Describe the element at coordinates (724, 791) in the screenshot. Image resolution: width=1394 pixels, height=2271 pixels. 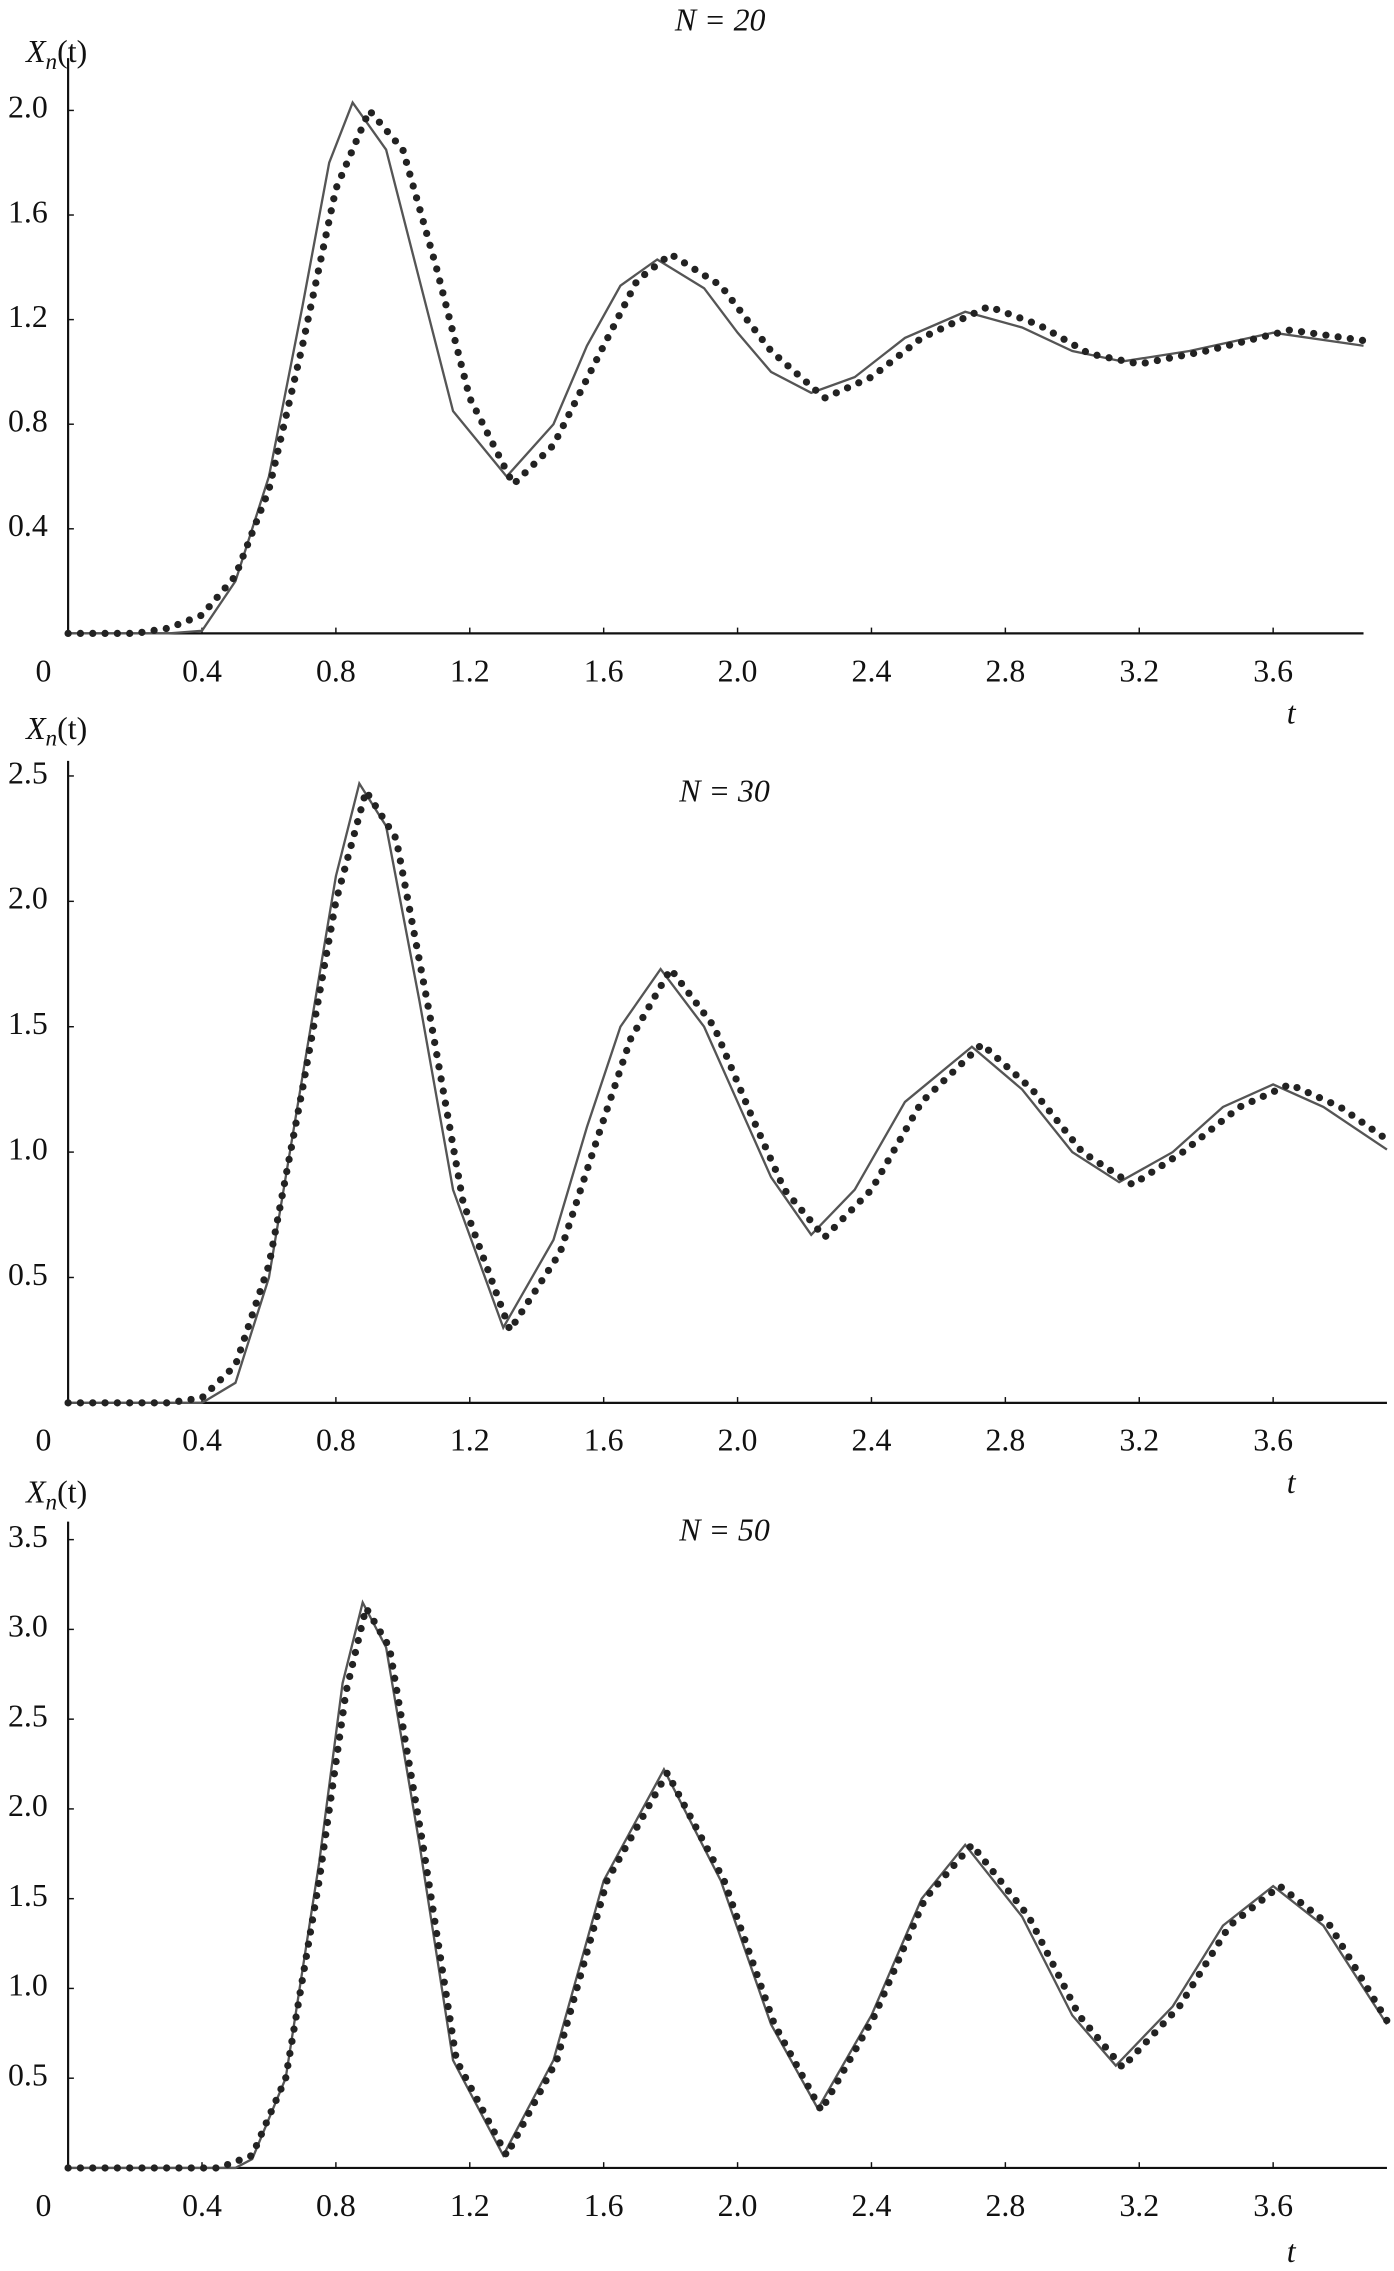
I see `chart-title: N = 30` at that location.